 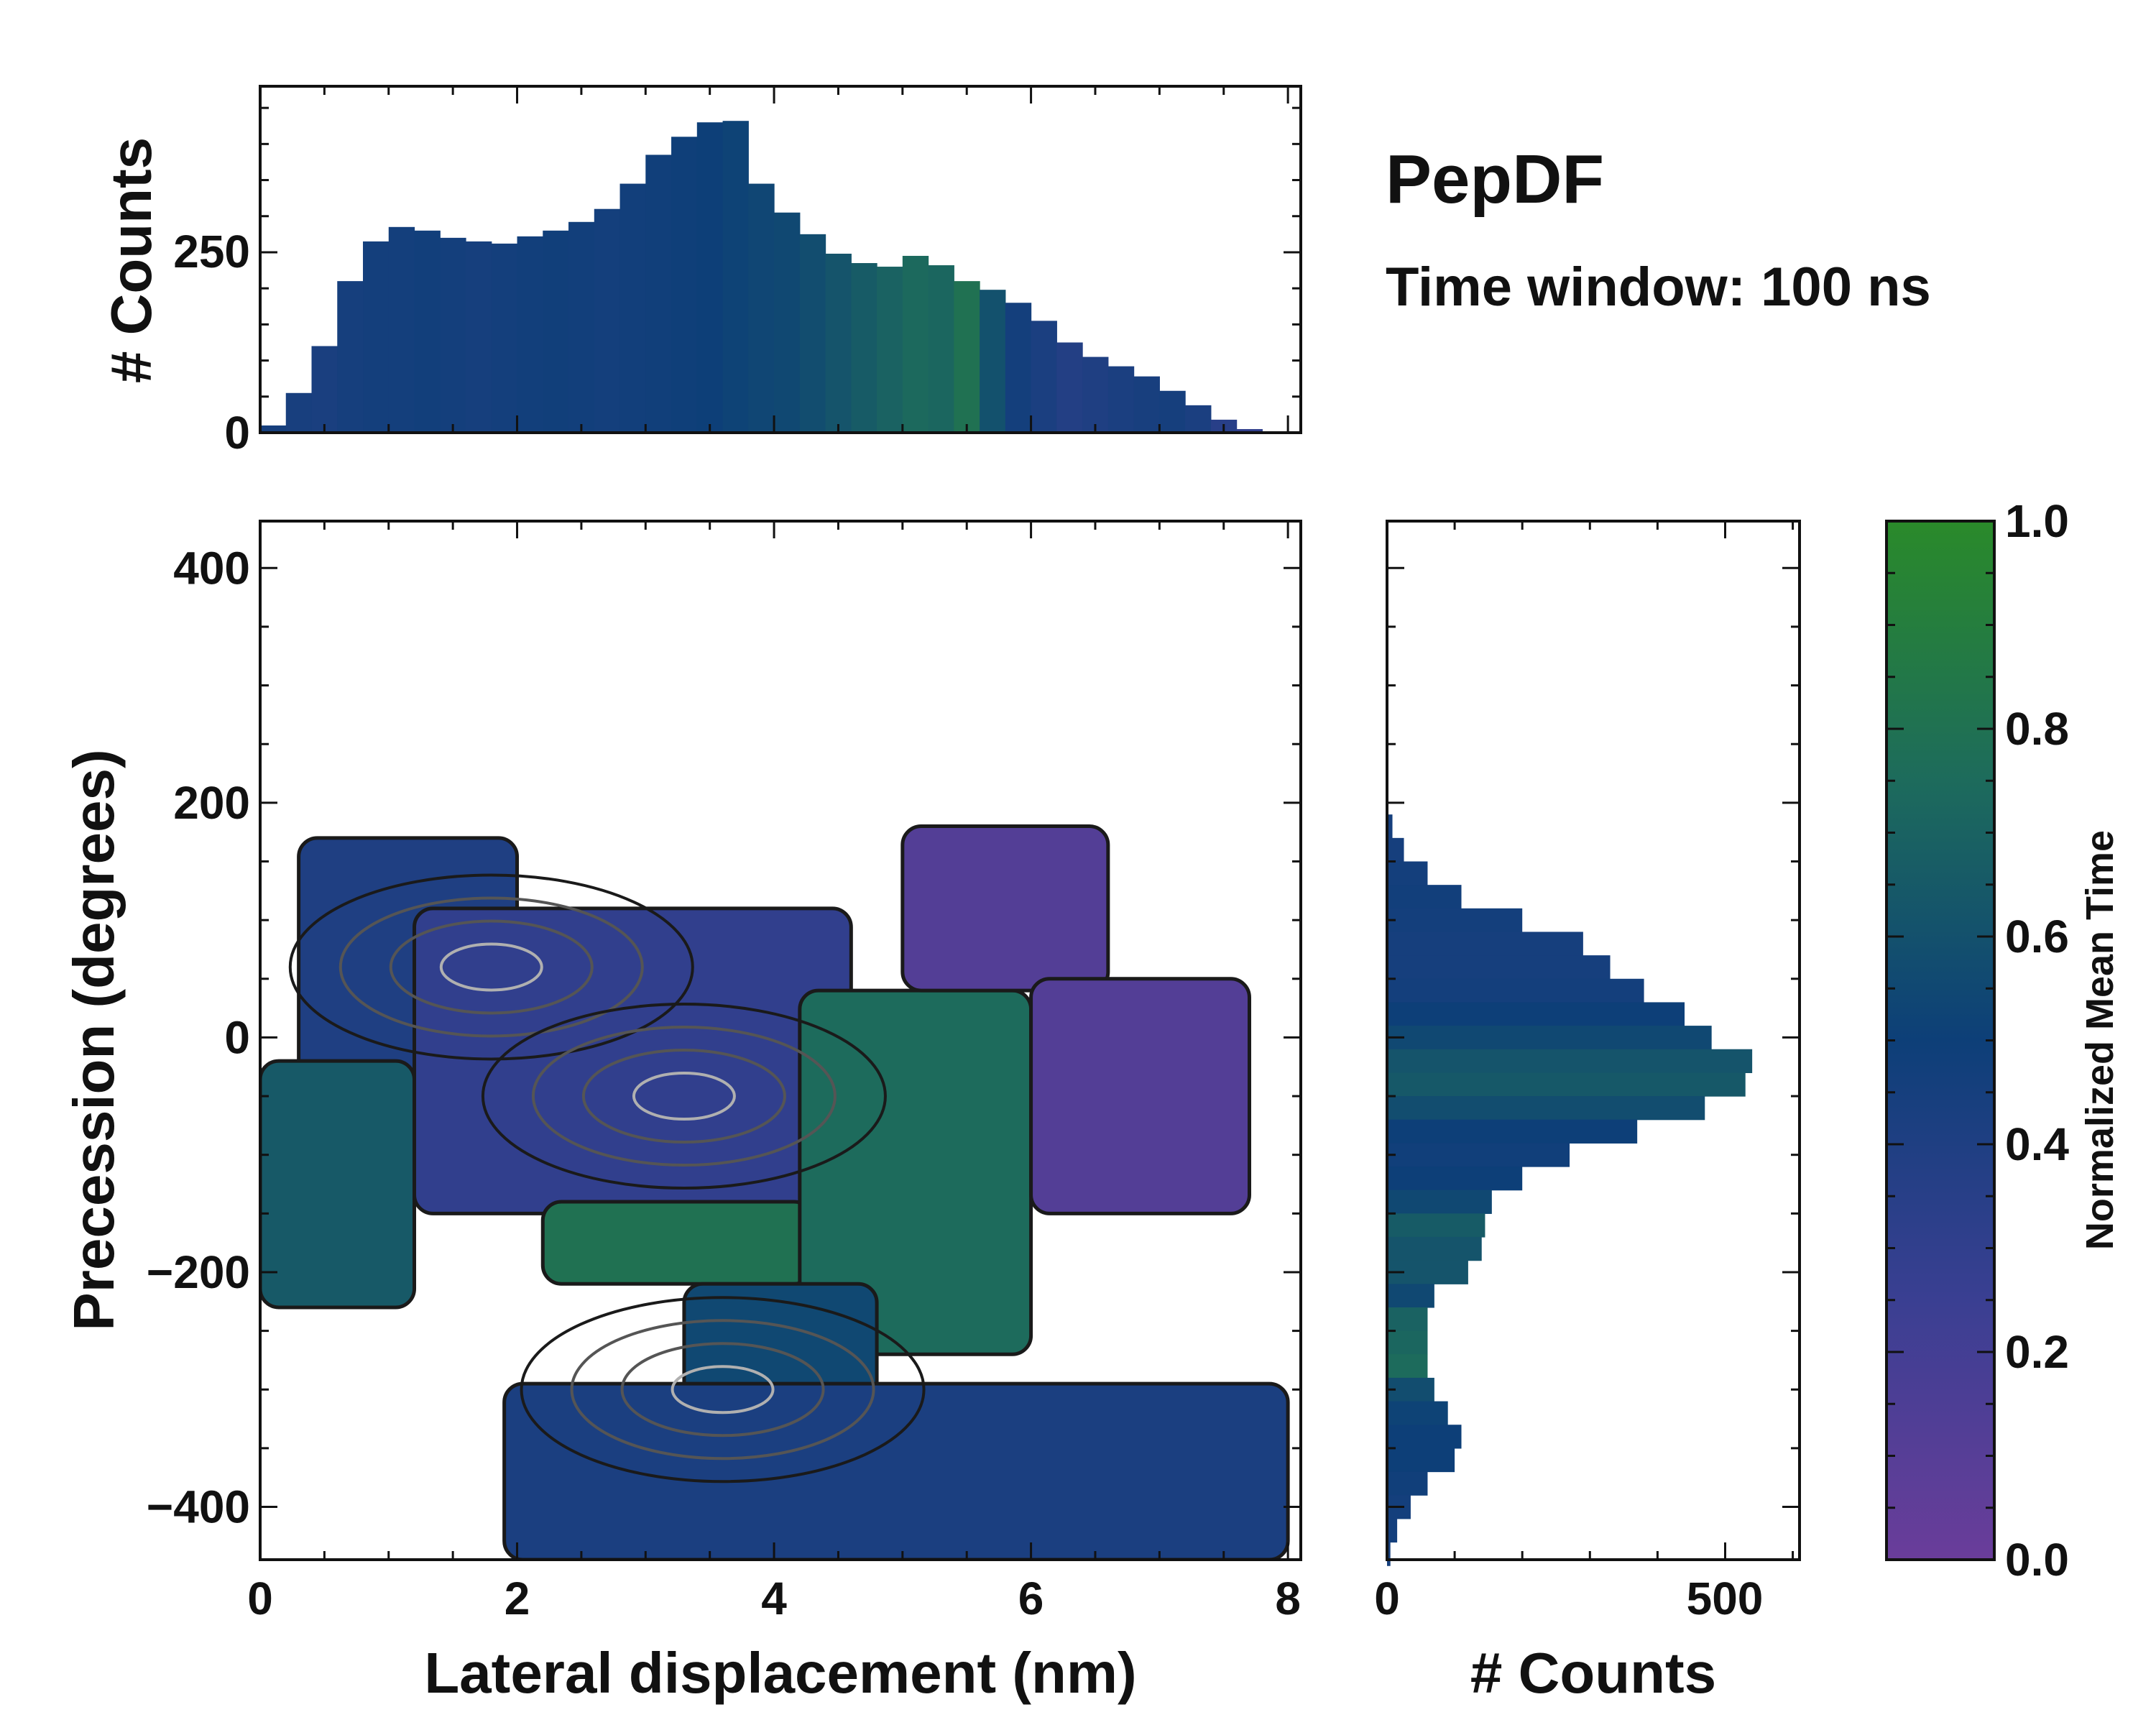 What do you see at coordinates (131, 260) in the screenshot?
I see `top-histogram-ylabel: # Counts` at bounding box center [131, 260].